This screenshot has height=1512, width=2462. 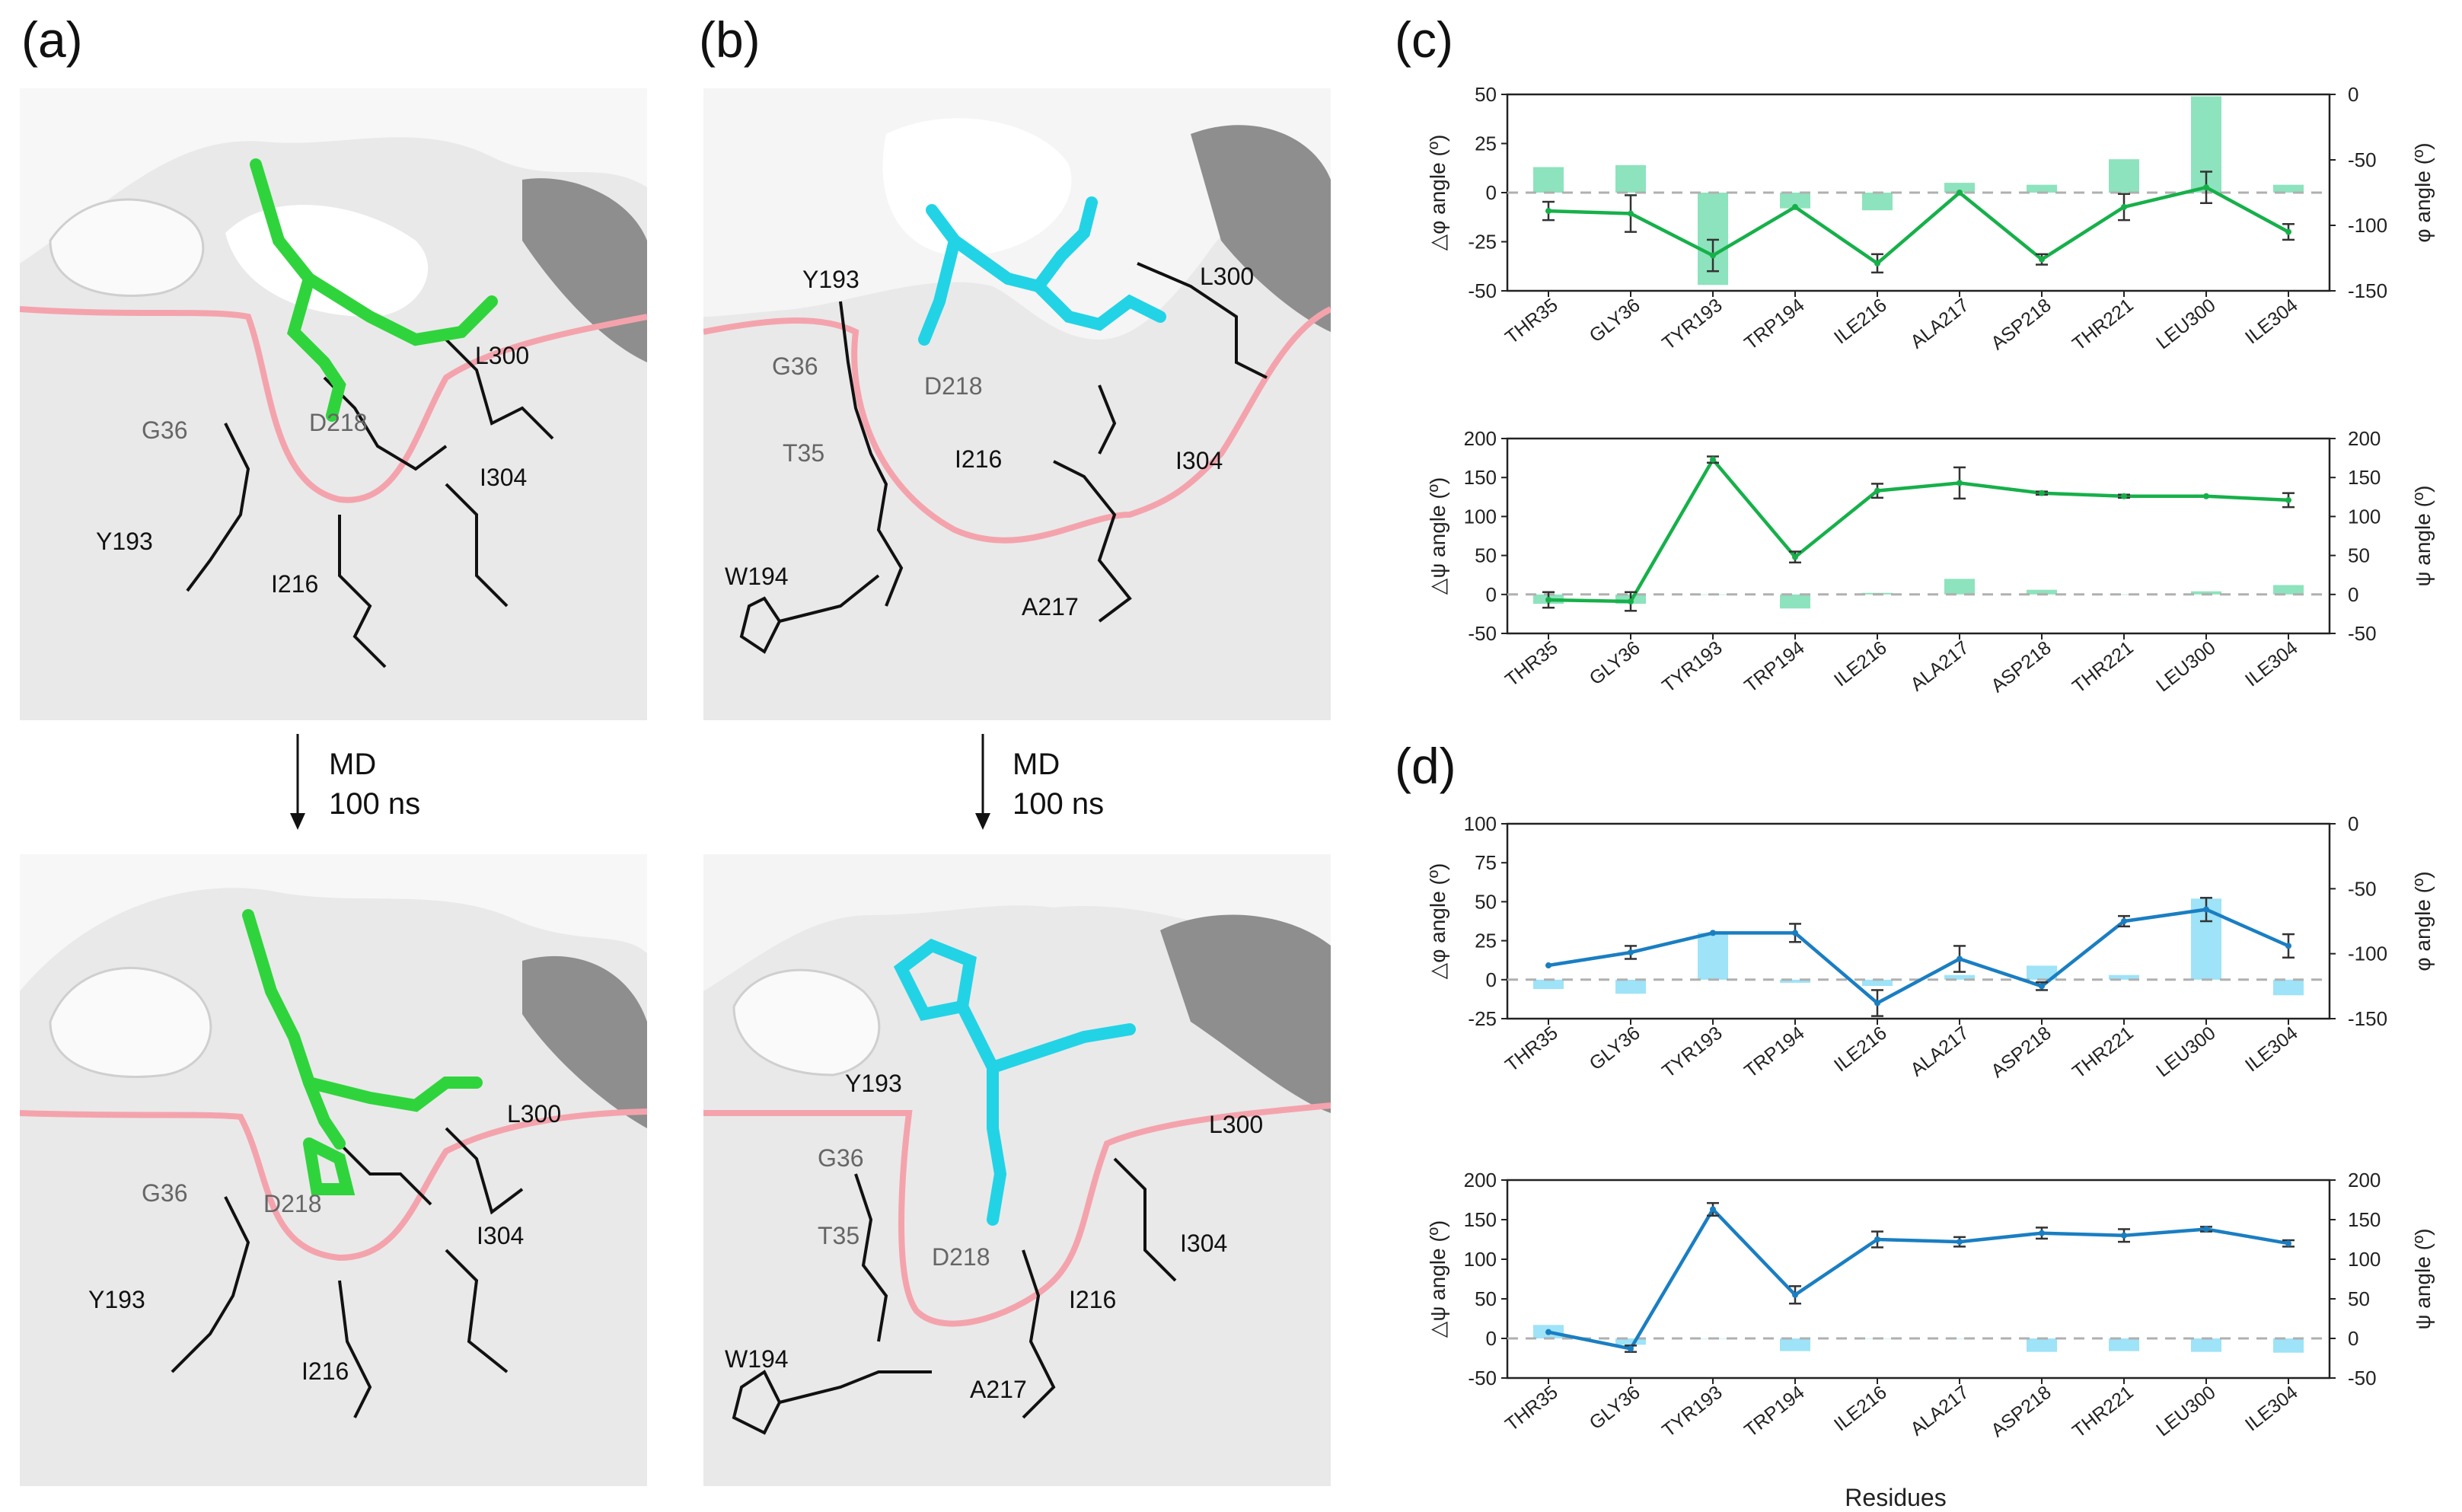 What do you see at coordinates (1480, 438) in the screenshot?
I see `y-tick-label: 200` at bounding box center [1480, 438].